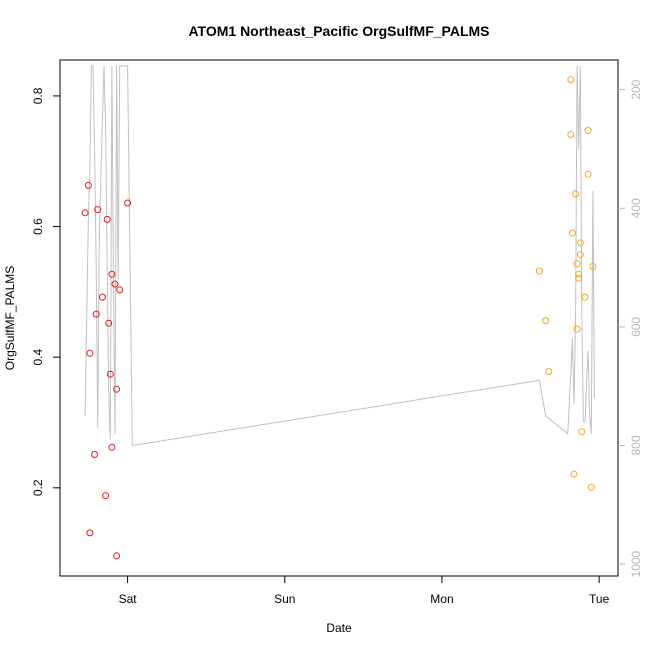  I want to click on y2-tick-label: 600, so click(636, 327).